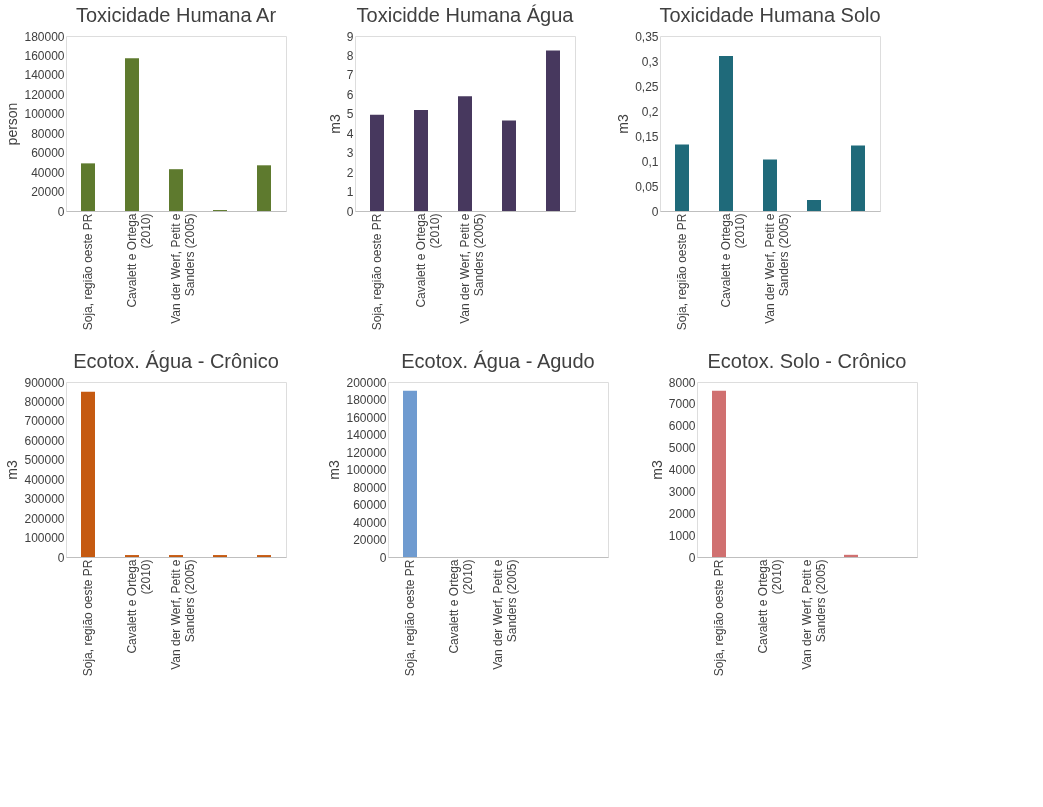 Image resolution: width=1043 pixels, height=807 pixels. What do you see at coordinates (350, 172) in the screenshot?
I see `y-tick-label: 2` at bounding box center [350, 172].